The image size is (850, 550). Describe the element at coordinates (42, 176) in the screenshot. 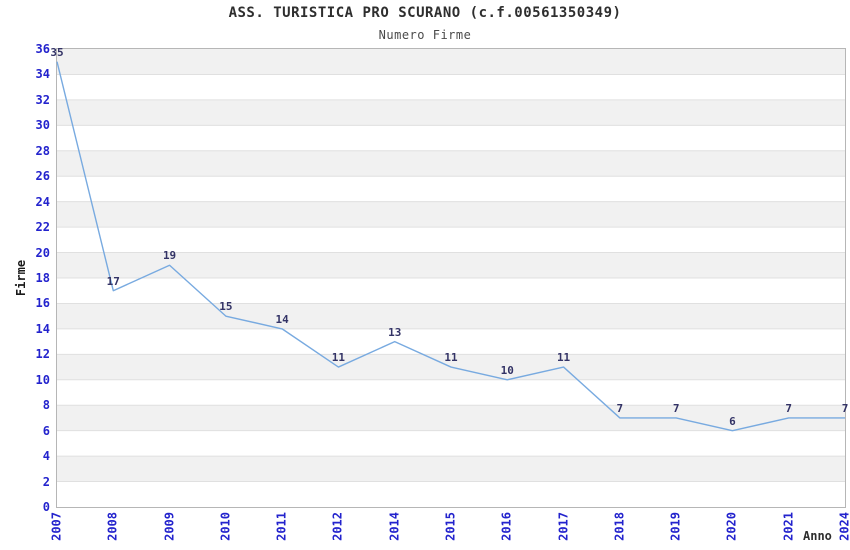

I see `y-tick-label: 26` at that location.